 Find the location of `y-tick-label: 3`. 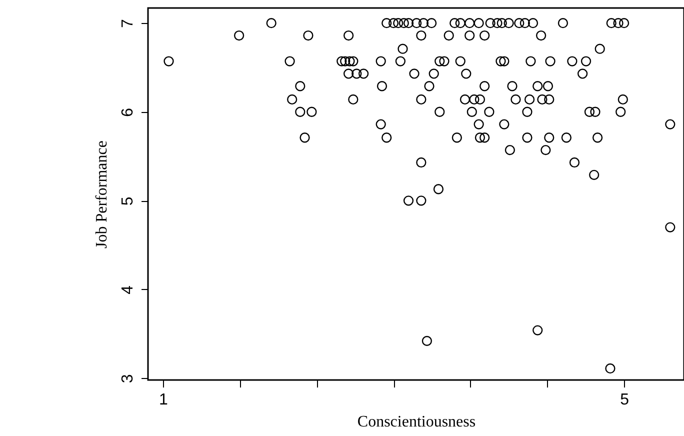

y-tick-label: 3 is located at coordinates (128, 379).